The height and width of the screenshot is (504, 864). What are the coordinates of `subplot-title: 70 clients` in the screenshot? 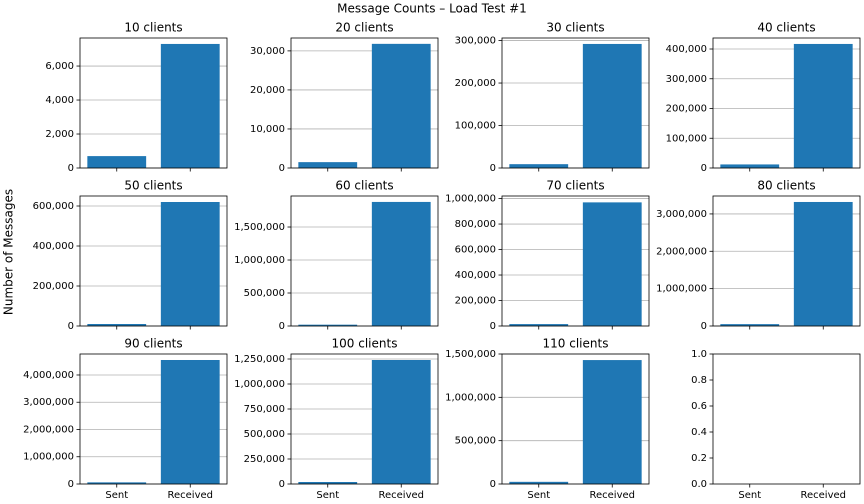 It's located at (575, 186).